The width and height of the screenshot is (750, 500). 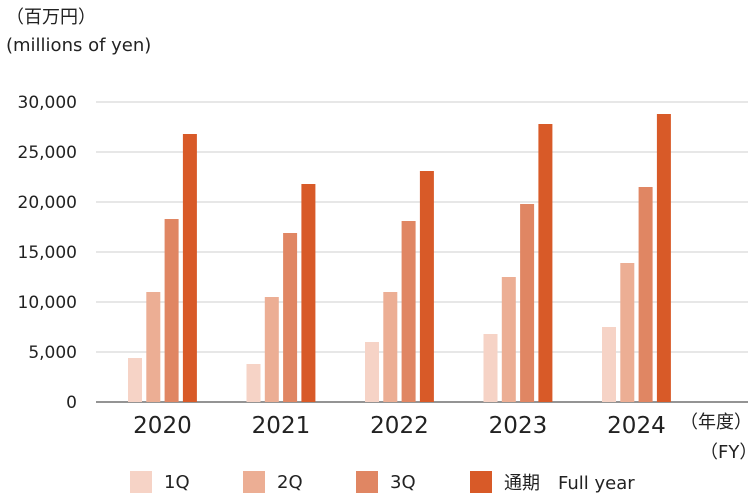 What do you see at coordinates (189, 268) in the screenshot?
I see `bar-2020-s4` at bounding box center [189, 268].